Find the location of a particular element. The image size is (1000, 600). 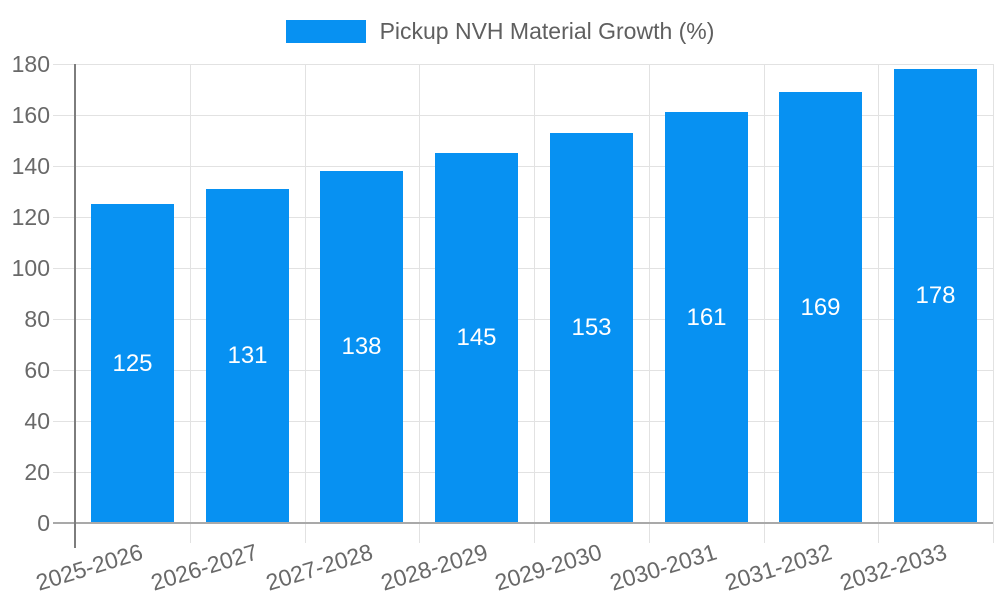

bar-value-label: 169 is located at coordinates (820, 307).